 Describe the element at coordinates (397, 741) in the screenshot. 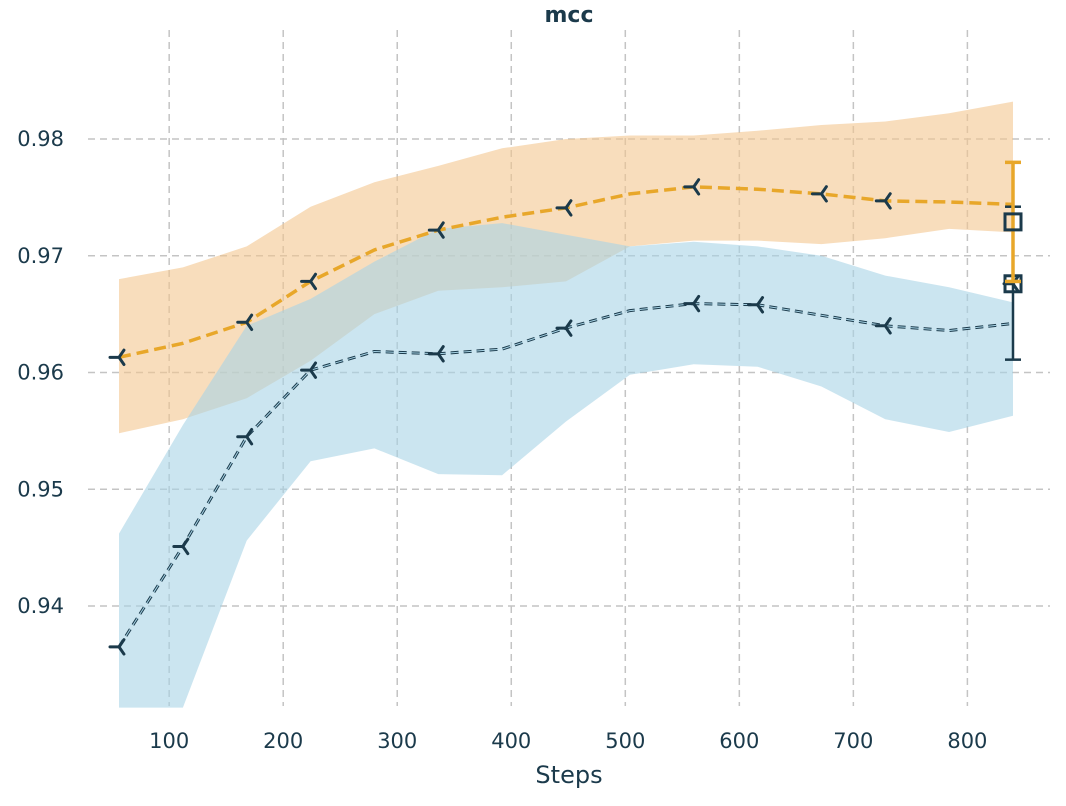

I see `x-tick-label: 300` at that location.